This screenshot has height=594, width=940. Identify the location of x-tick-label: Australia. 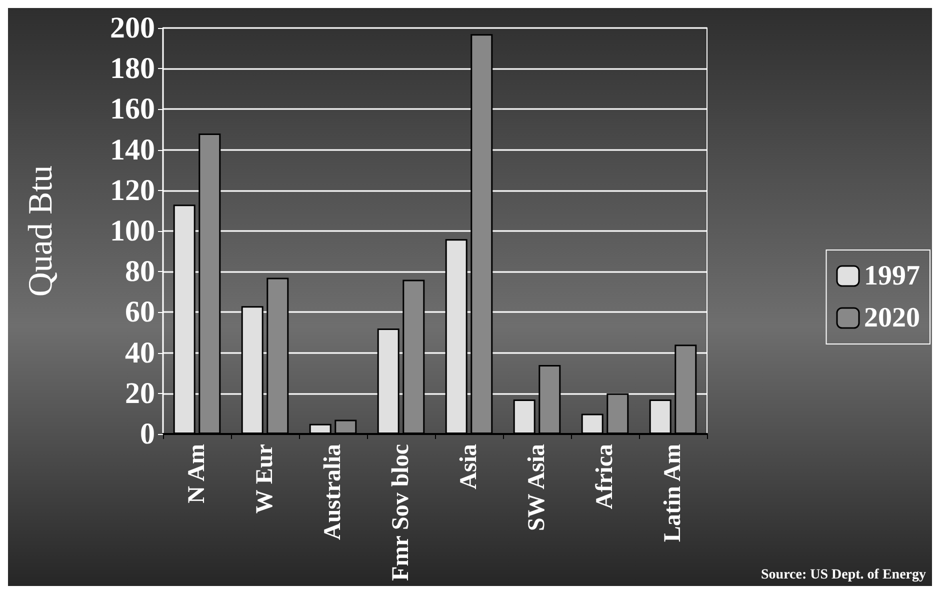
(333, 492).